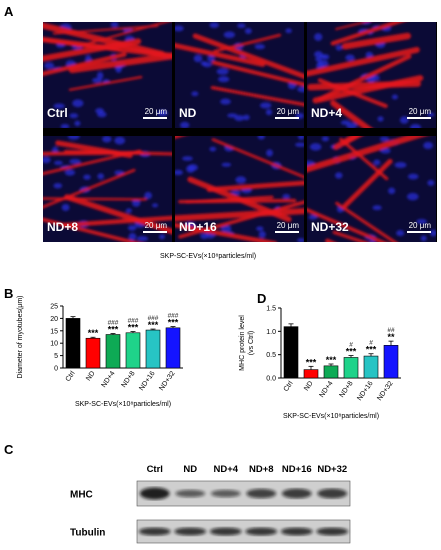 Image resolution: width=441 pixels, height=550 pixels. Describe the element at coordinates (330, 227) in the screenshot. I see `tile-label: ND+32` at that location.